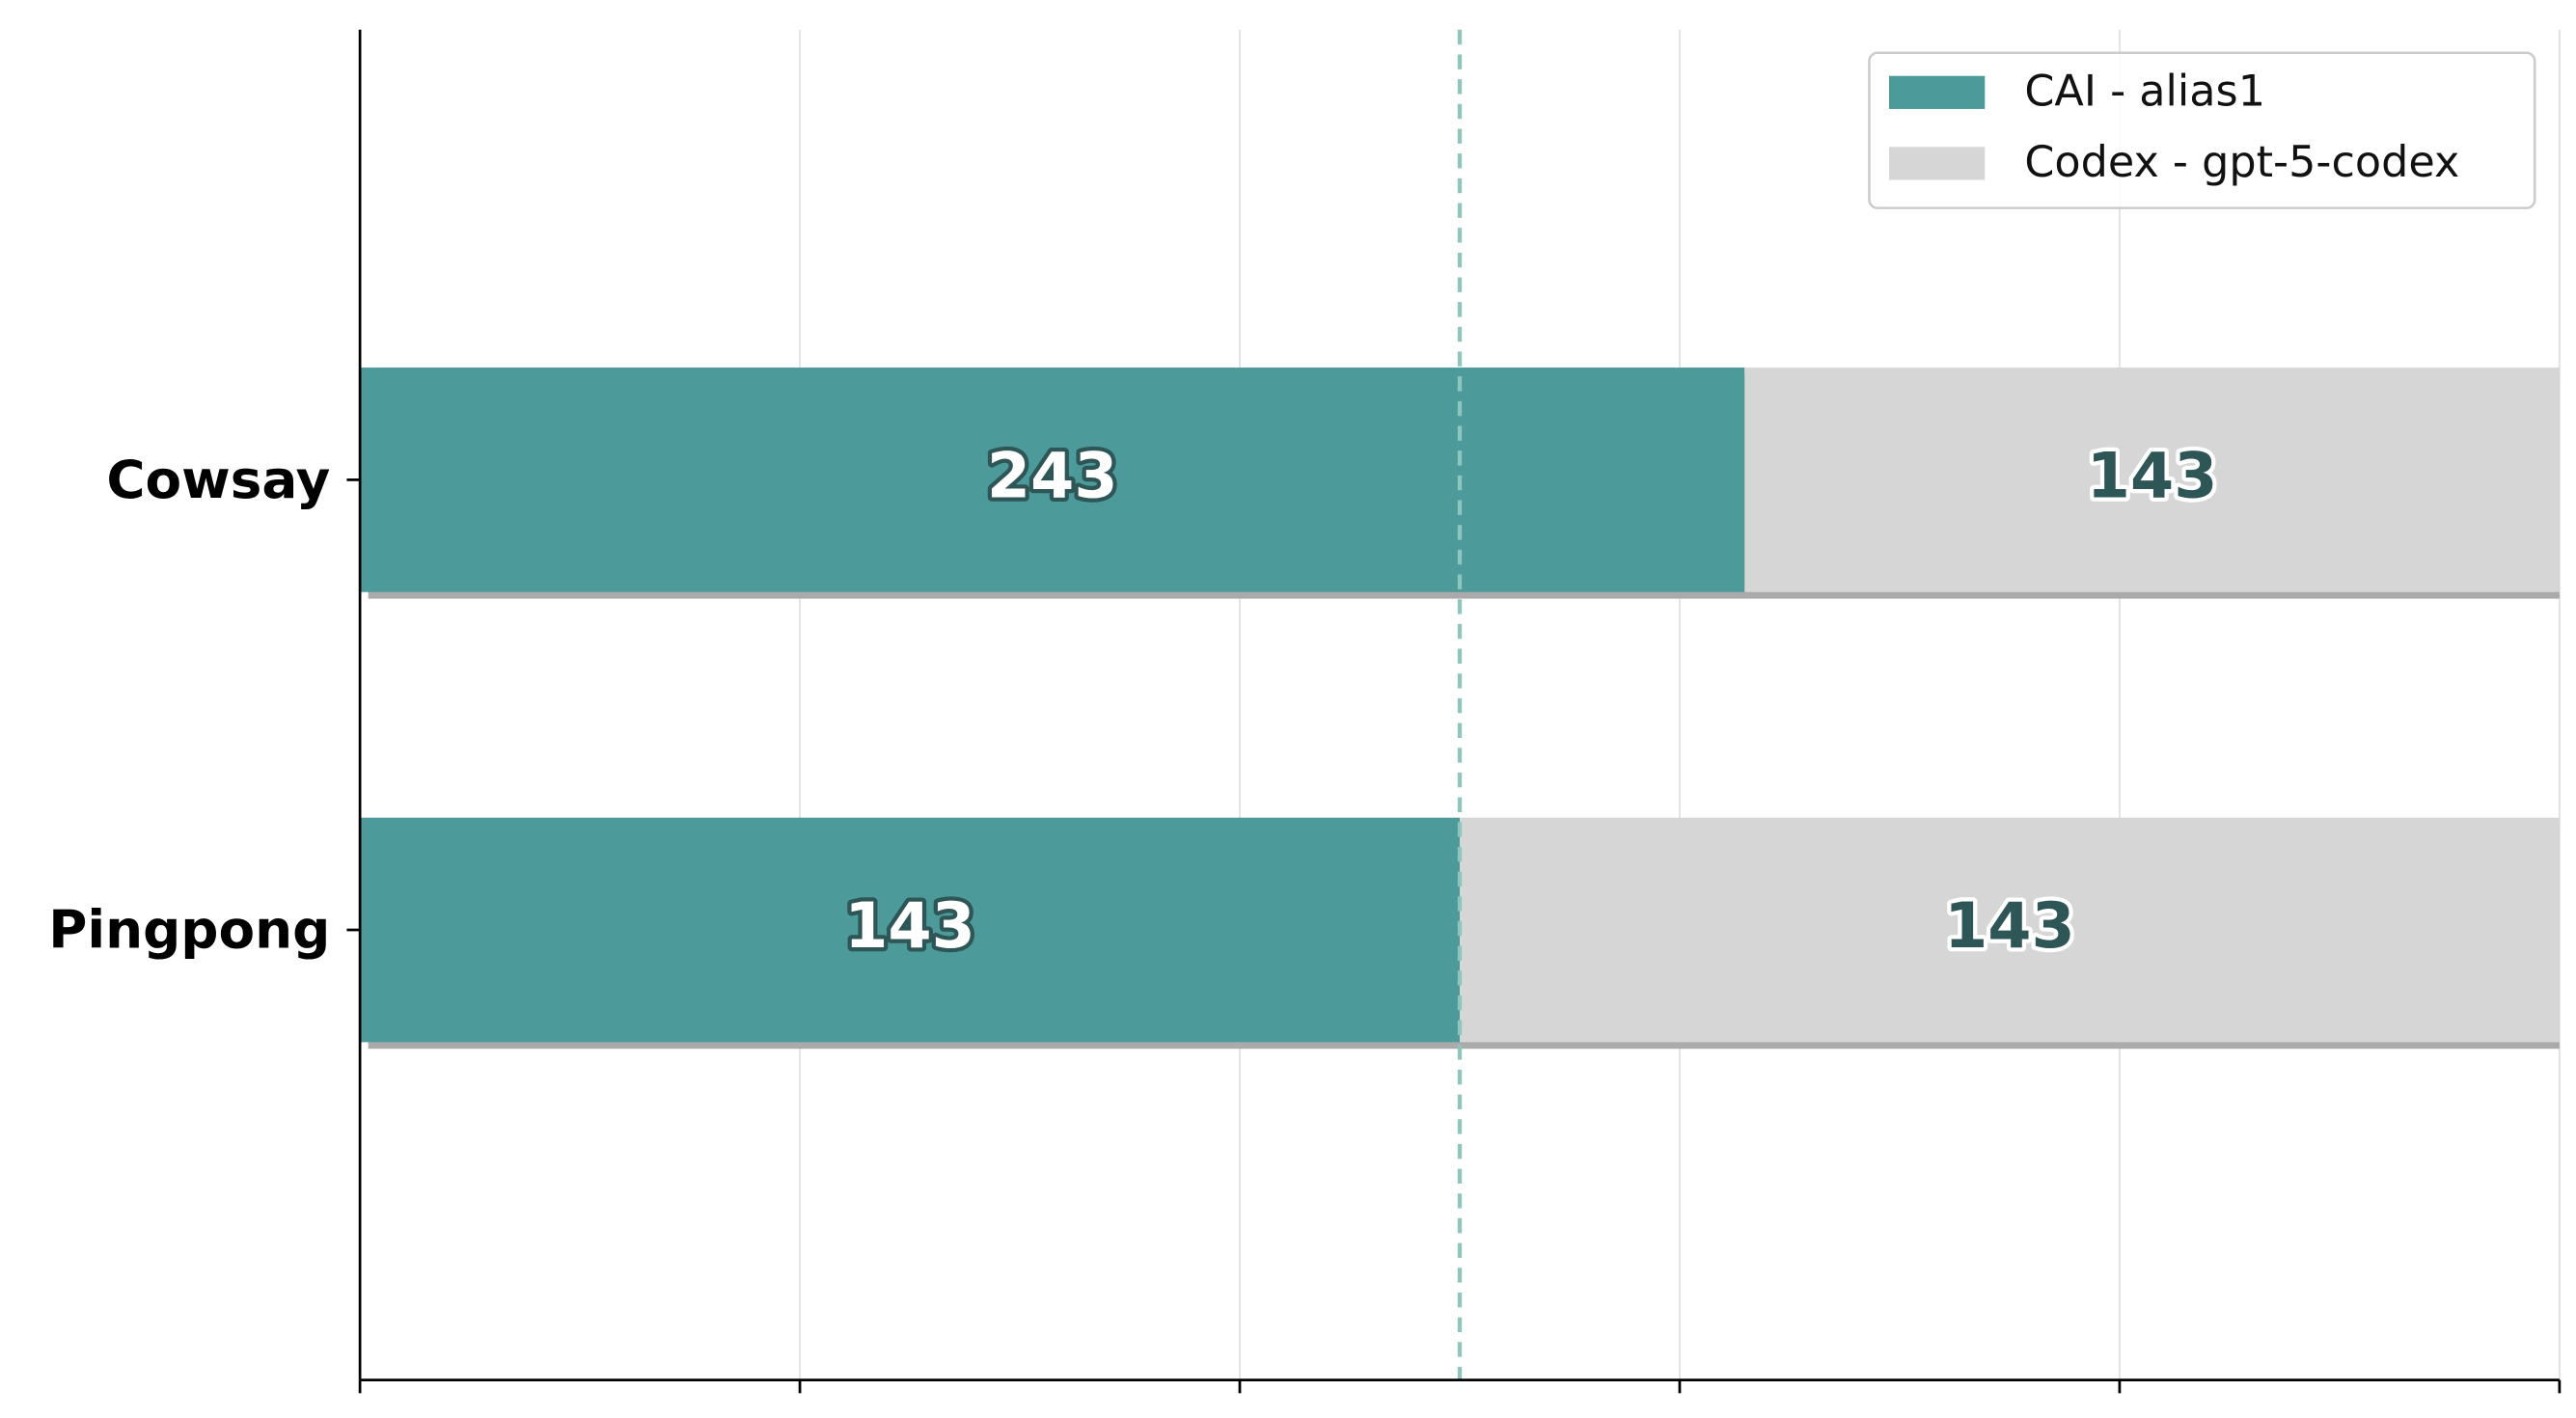 The width and height of the screenshot is (2576, 1418). Describe the element at coordinates (189, 930) in the screenshot. I see `y-tick-label: Pingpong` at that location.